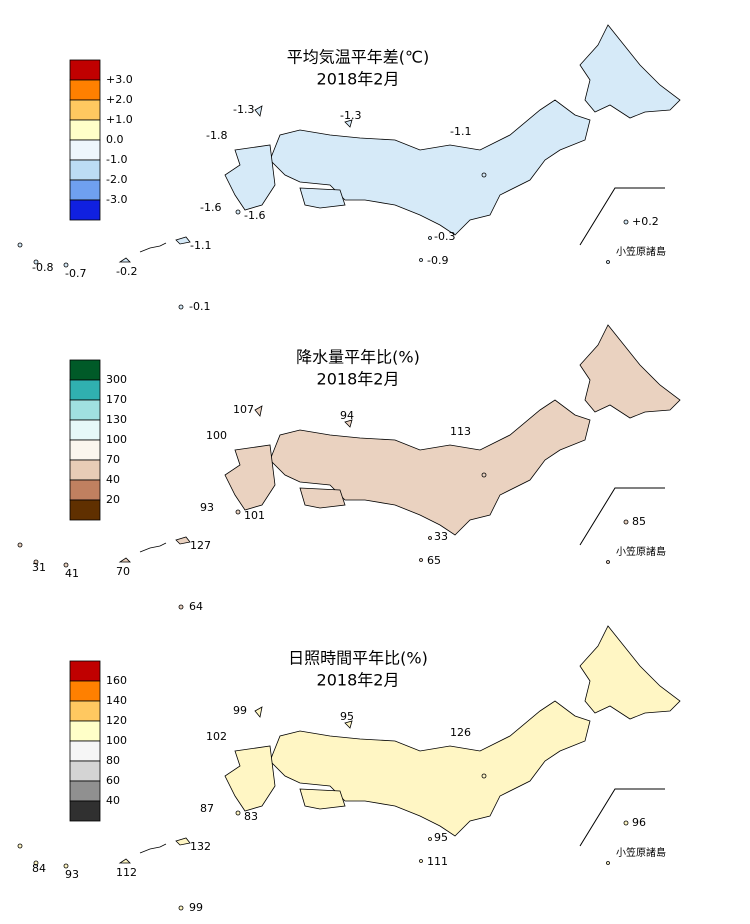  Describe the element at coordinates (75, 273) in the screenshot. I see `station-value: -0.7` at that location.